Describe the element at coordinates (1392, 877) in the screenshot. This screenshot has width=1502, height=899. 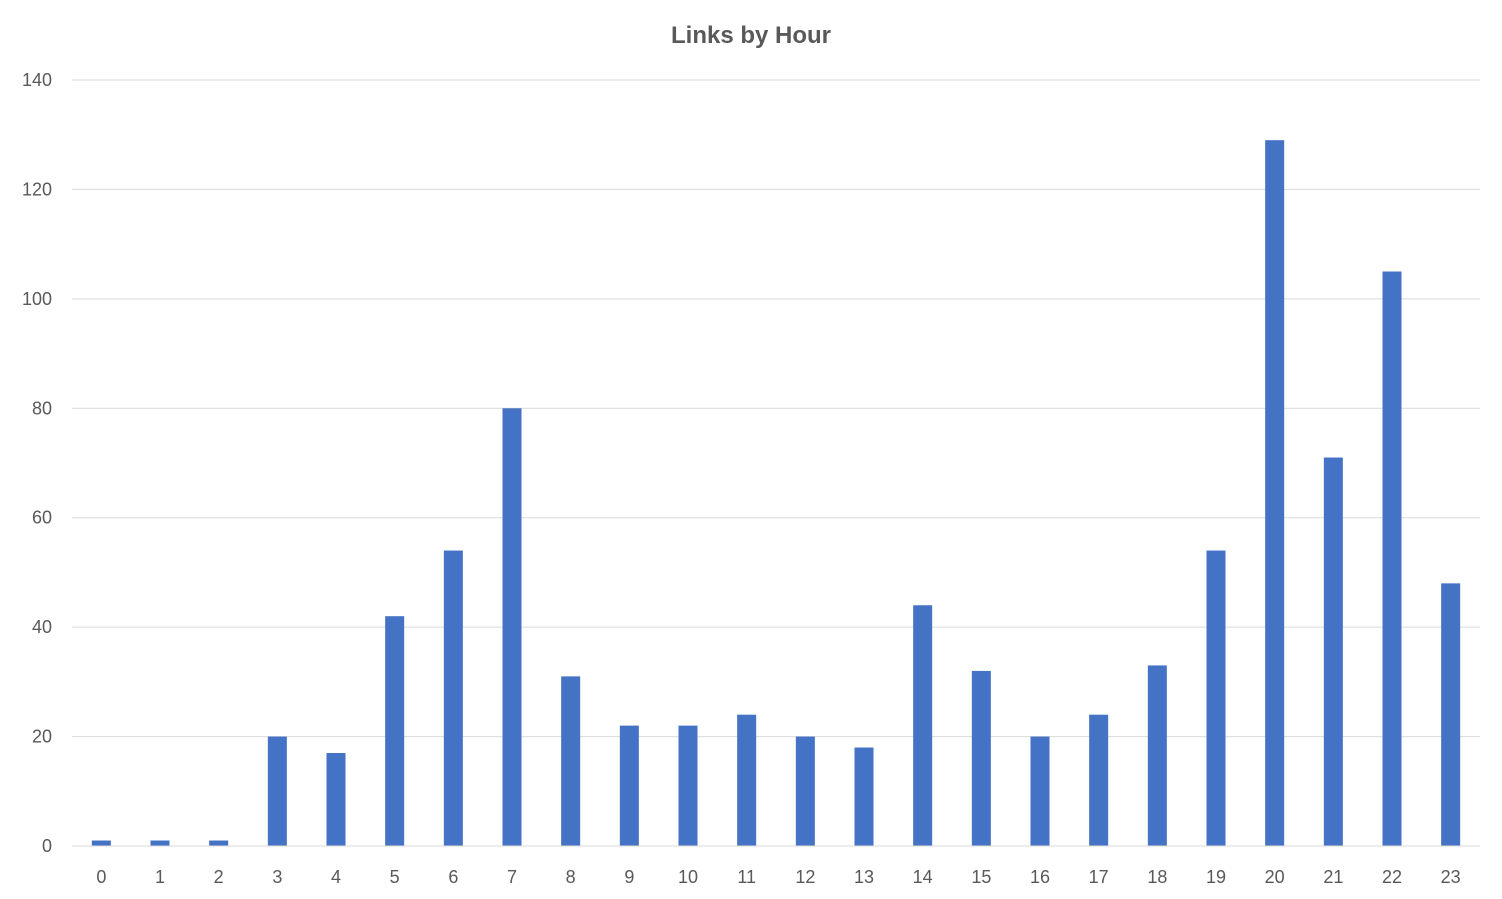
I see `x-tick-label: 22` at that location.